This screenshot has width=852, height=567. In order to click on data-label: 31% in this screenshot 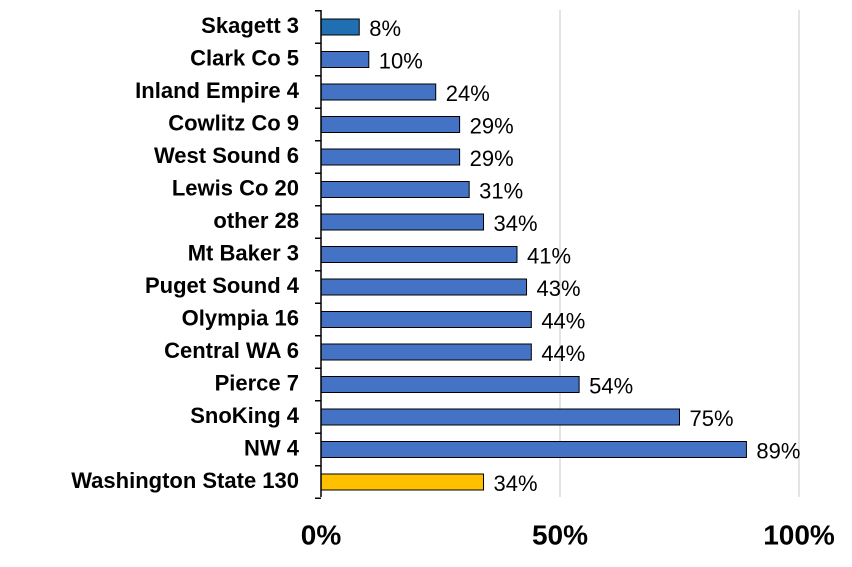, I will do `click(501, 190)`.